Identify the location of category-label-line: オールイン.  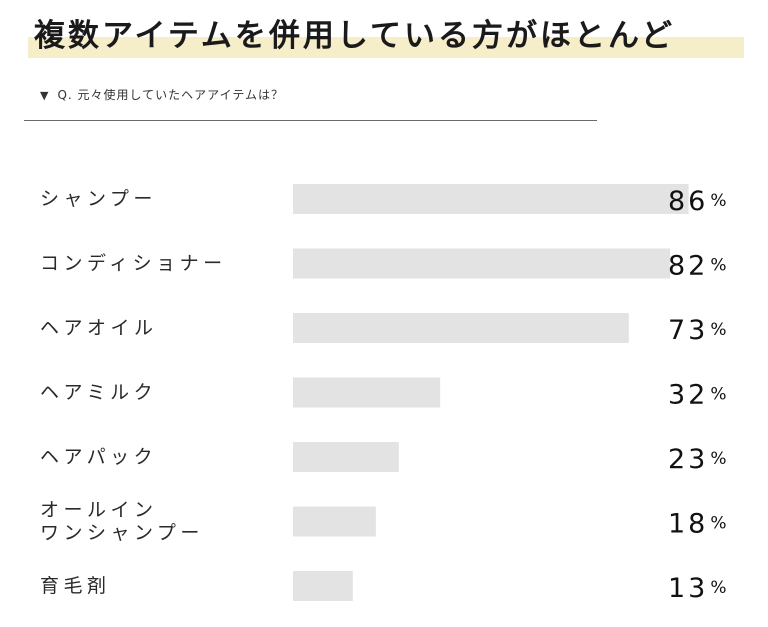
(99, 510).